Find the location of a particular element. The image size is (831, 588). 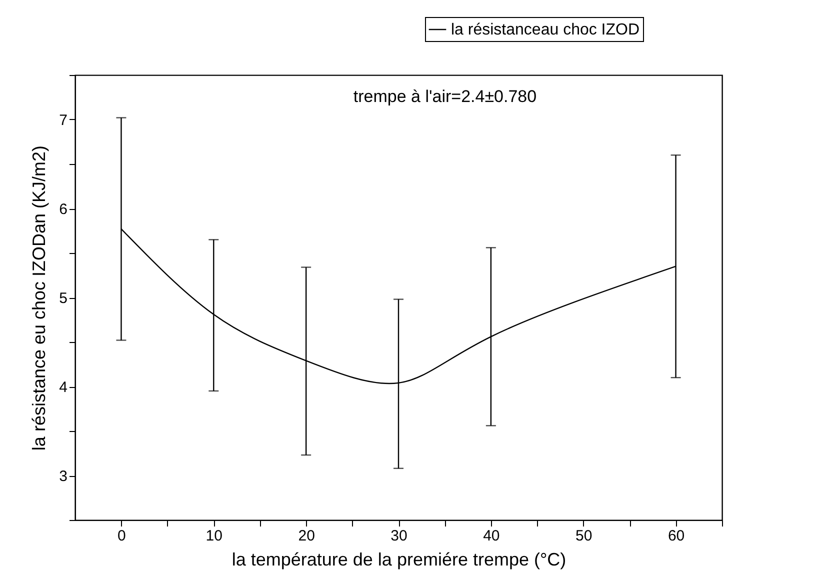

y-tick-label: 5 is located at coordinates (63, 298).